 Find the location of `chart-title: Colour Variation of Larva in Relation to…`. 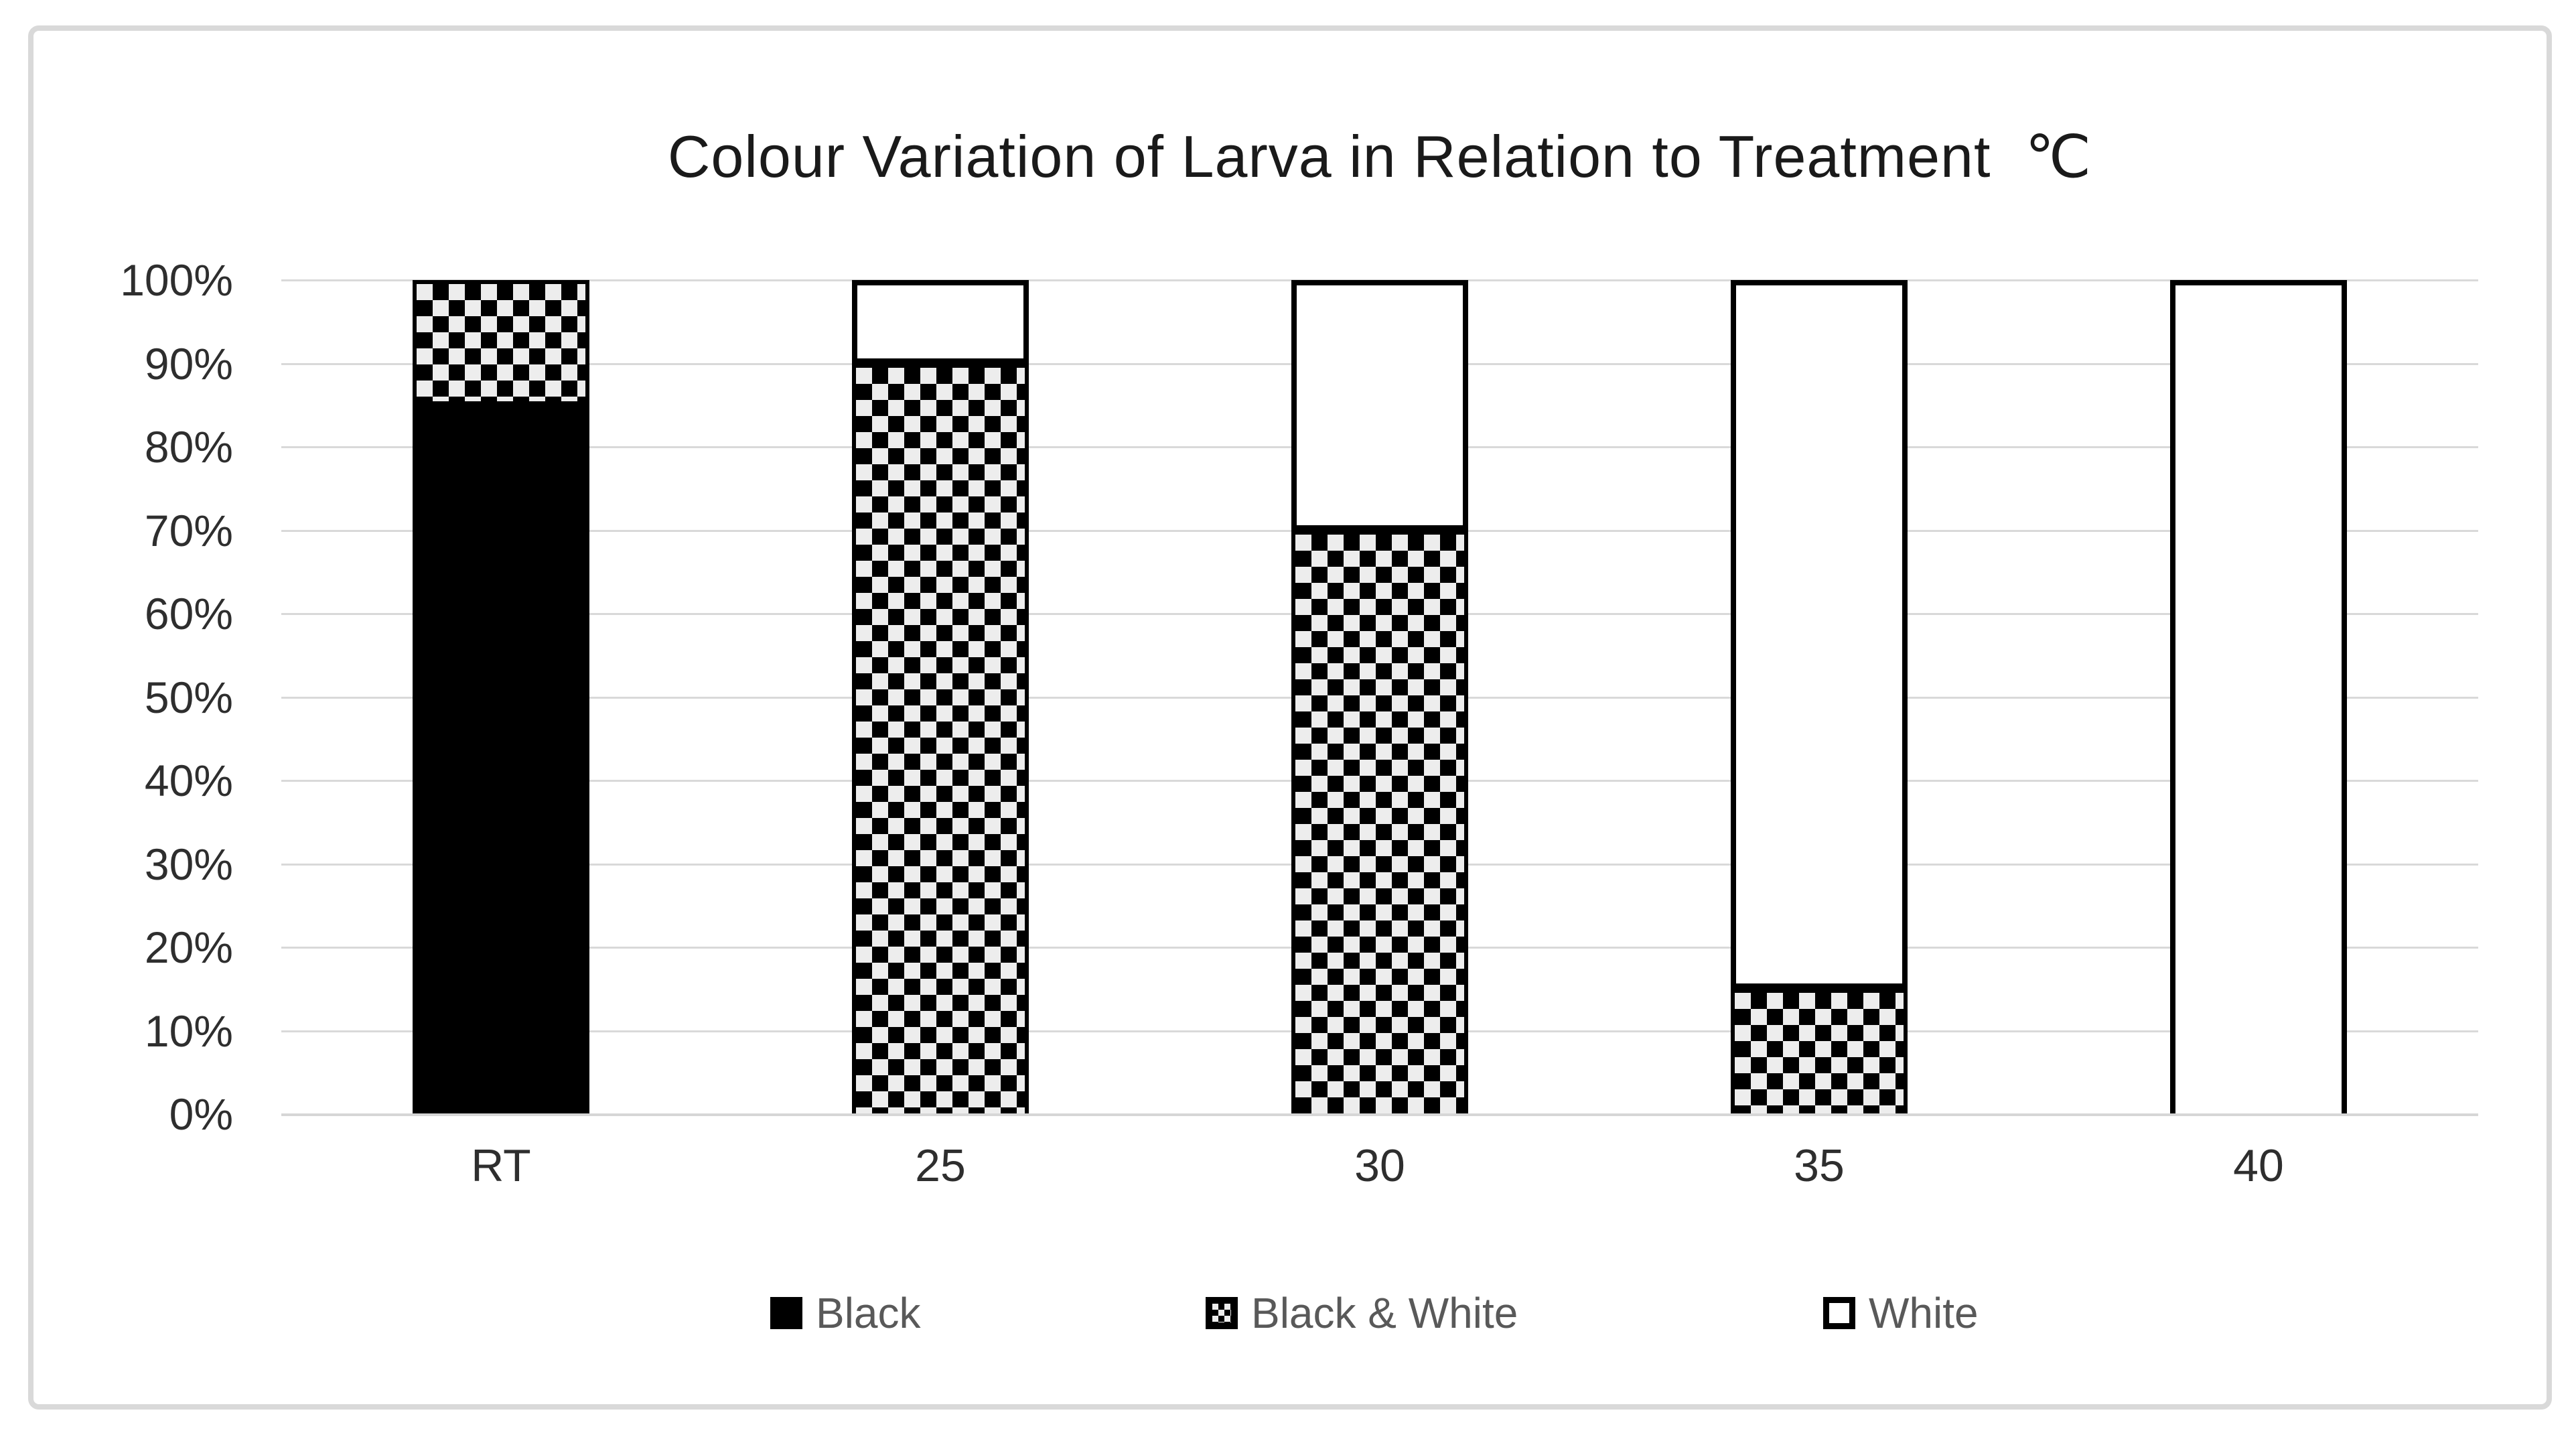

chart-title: Colour Variation of Larva in Relation to… is located at coordinates (1379, 156).